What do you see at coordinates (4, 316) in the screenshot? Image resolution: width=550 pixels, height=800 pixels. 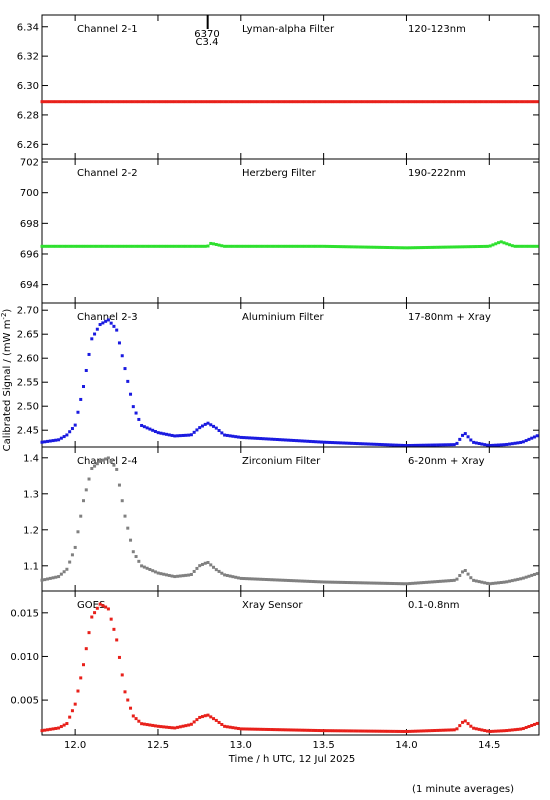 I see `y-axis-label-sup: -2` at bounding box center [4, 316].